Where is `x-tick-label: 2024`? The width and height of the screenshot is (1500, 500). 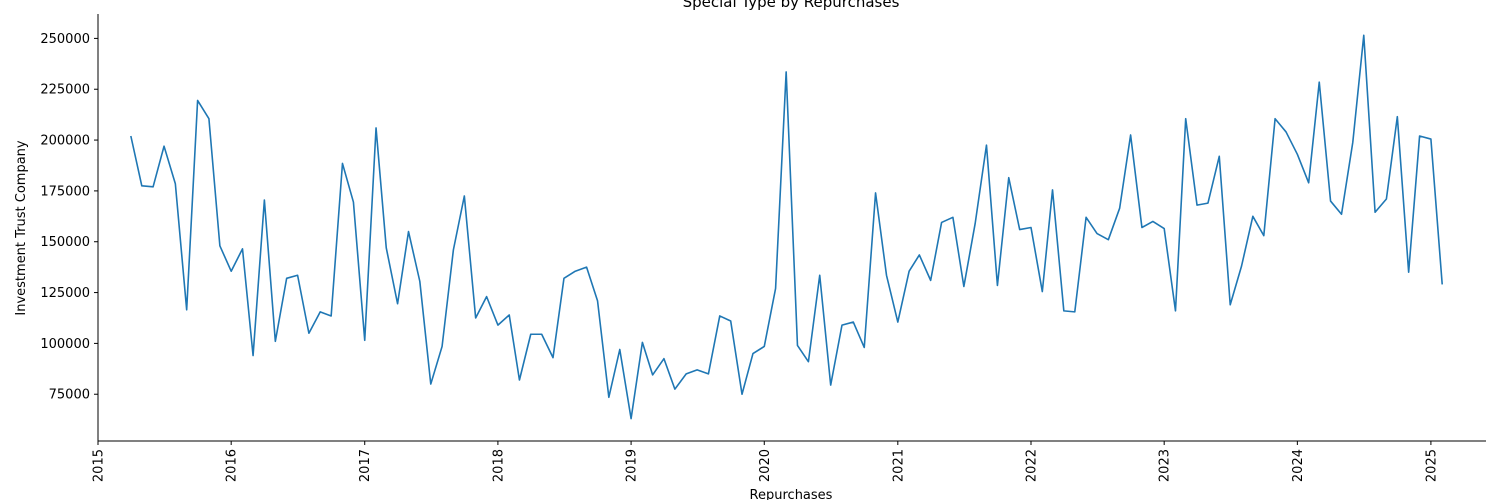 x-tick-label: 2024 is located at coordinates (1298, 465).